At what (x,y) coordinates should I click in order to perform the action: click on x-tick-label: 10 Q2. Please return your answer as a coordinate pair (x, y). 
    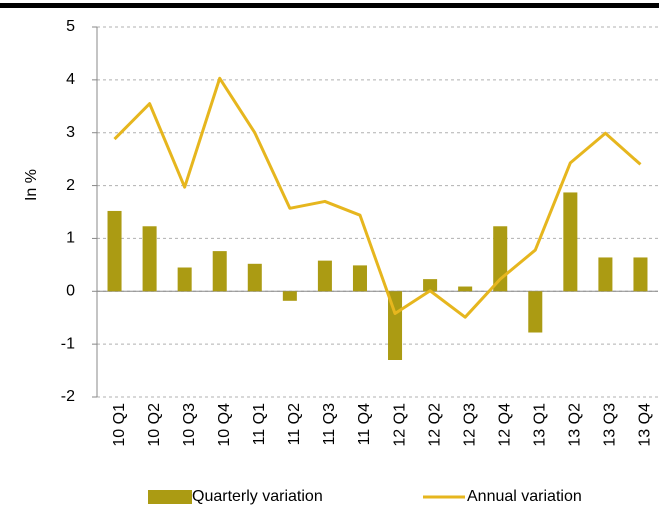
    Looking at the image, I should click on (154, 425).